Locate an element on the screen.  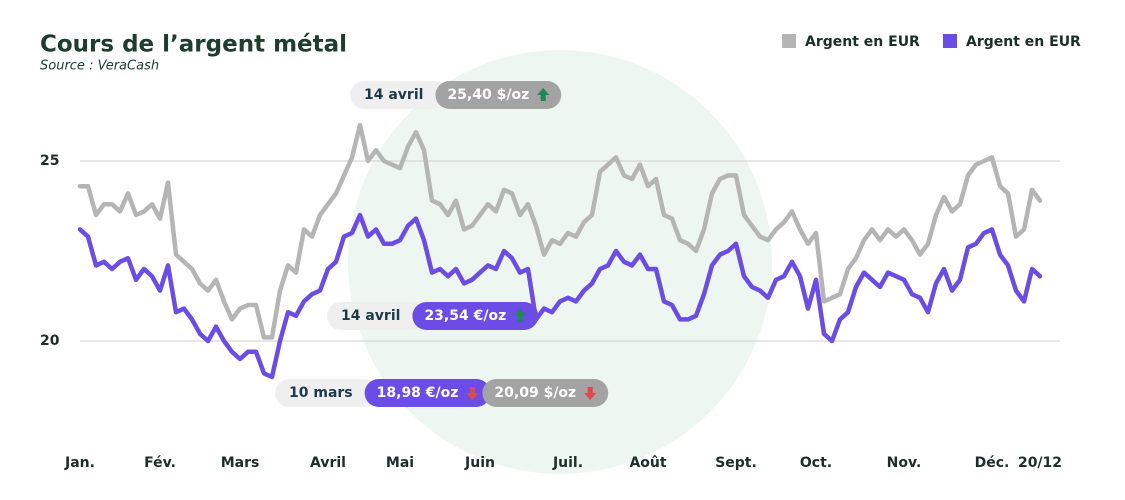
chart-subtitle: Source : VeraCash is located at coordinates (99, 66).